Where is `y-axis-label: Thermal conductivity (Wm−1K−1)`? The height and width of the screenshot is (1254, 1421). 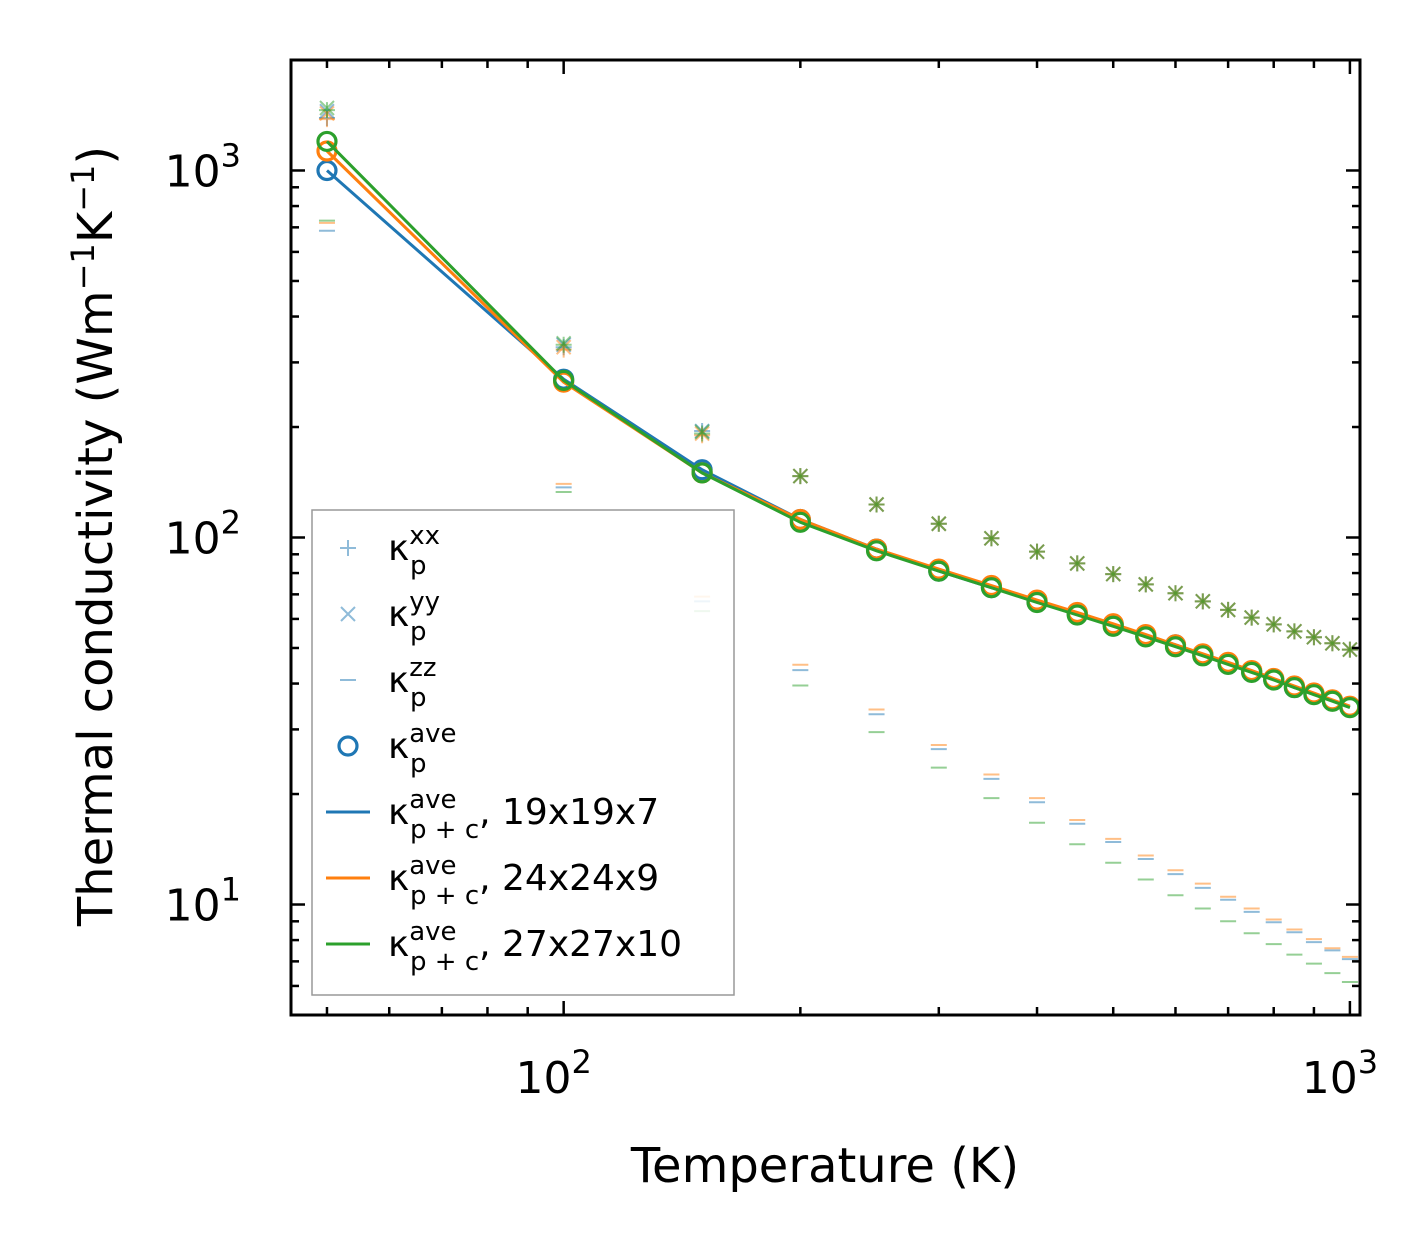
y-axis-label: Thermal conductivity (Wm−1K−1) is located at coordinates (94, 536).